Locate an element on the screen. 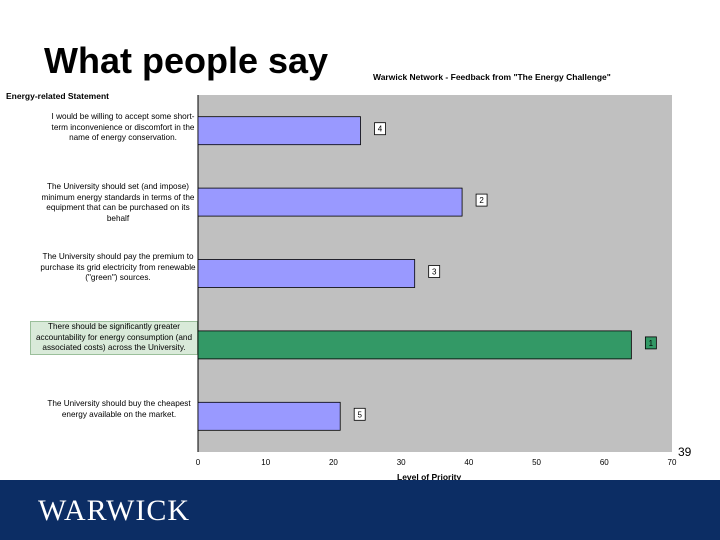 This screenshot has width=720, height=540. x-tick-label: 30 is located at coordinates (401, 462).